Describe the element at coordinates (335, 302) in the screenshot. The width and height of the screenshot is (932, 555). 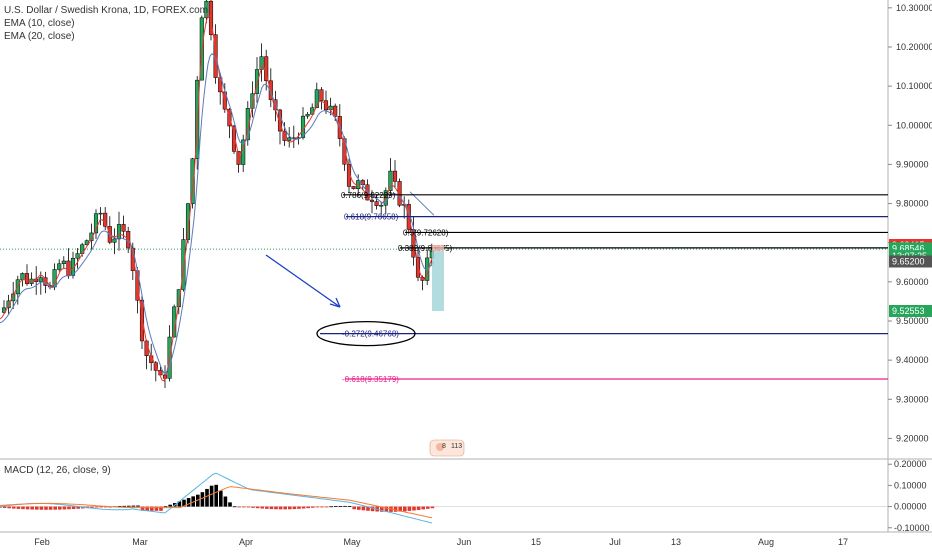
I see `annotation-arrow-head` at that location.